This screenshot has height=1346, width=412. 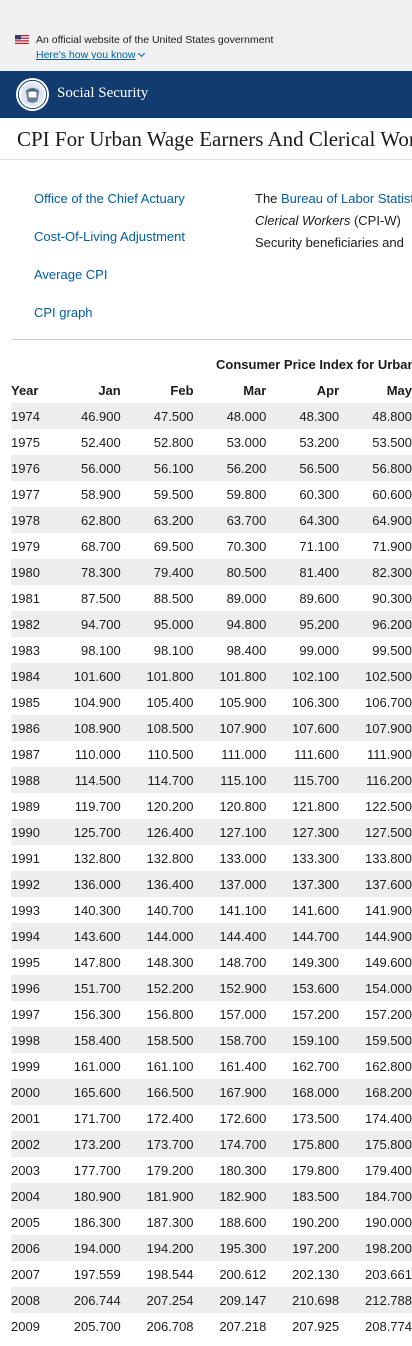 I want to click on cpi-value-cell: 140.300, so click(x=86, y=910).